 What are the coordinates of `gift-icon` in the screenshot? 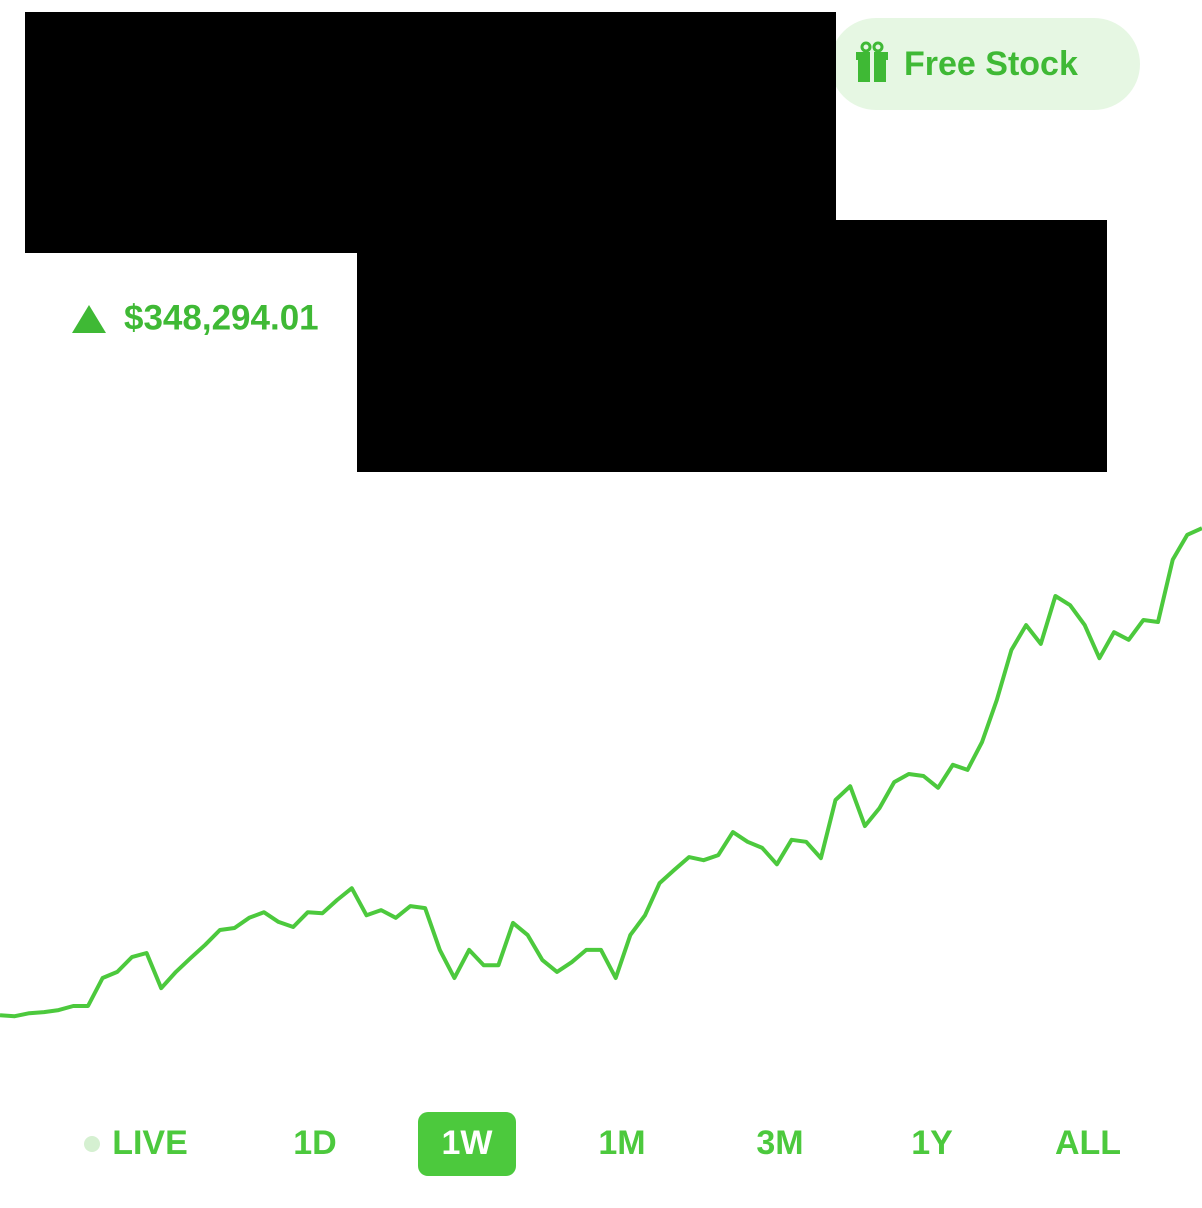 It's located at (872, 61).